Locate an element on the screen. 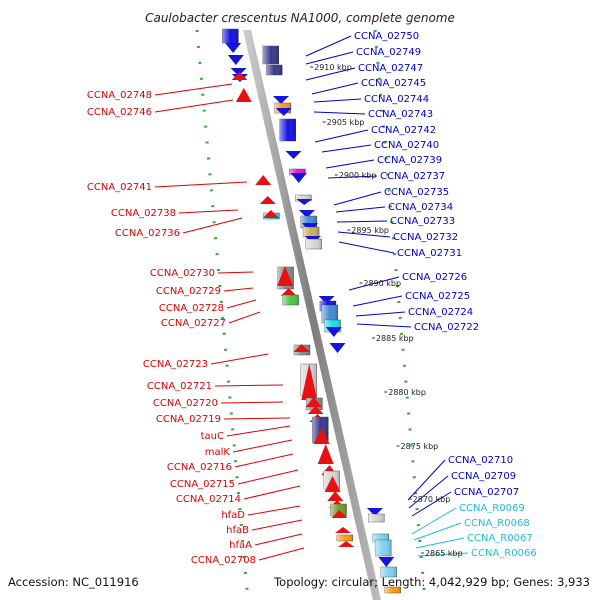 The width and height of the screenshot is (600, 600). right_labels-label-21: CCNA_02707 is located at coordinates (486, 492).